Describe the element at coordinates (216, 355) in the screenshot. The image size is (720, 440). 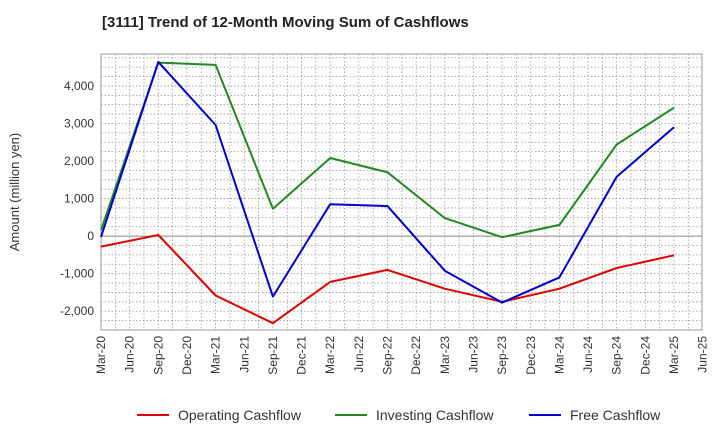
I see `x-tick-label: Mar-21` at that location.